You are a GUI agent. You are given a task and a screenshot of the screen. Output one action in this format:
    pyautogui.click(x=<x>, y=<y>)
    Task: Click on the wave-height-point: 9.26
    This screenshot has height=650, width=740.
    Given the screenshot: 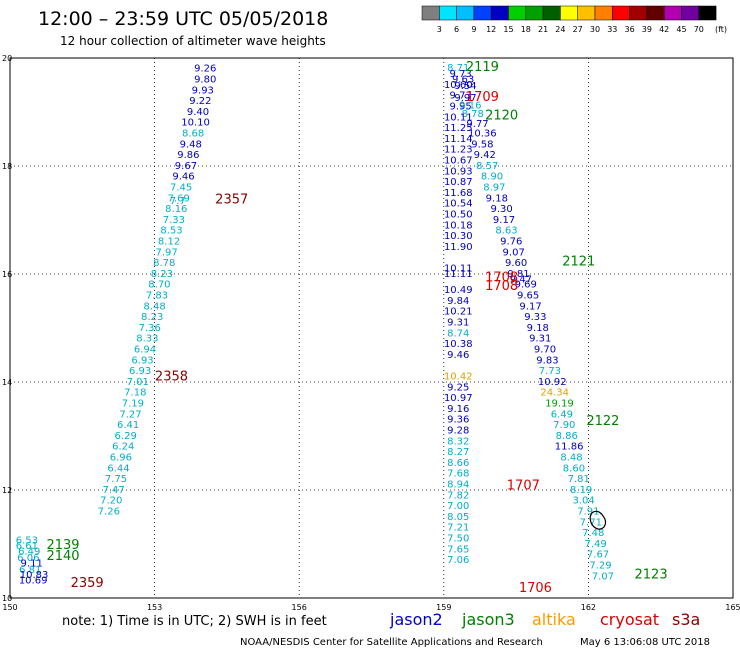 What is the action you would take?
    pyautogui.click(x=205, y=69)
    